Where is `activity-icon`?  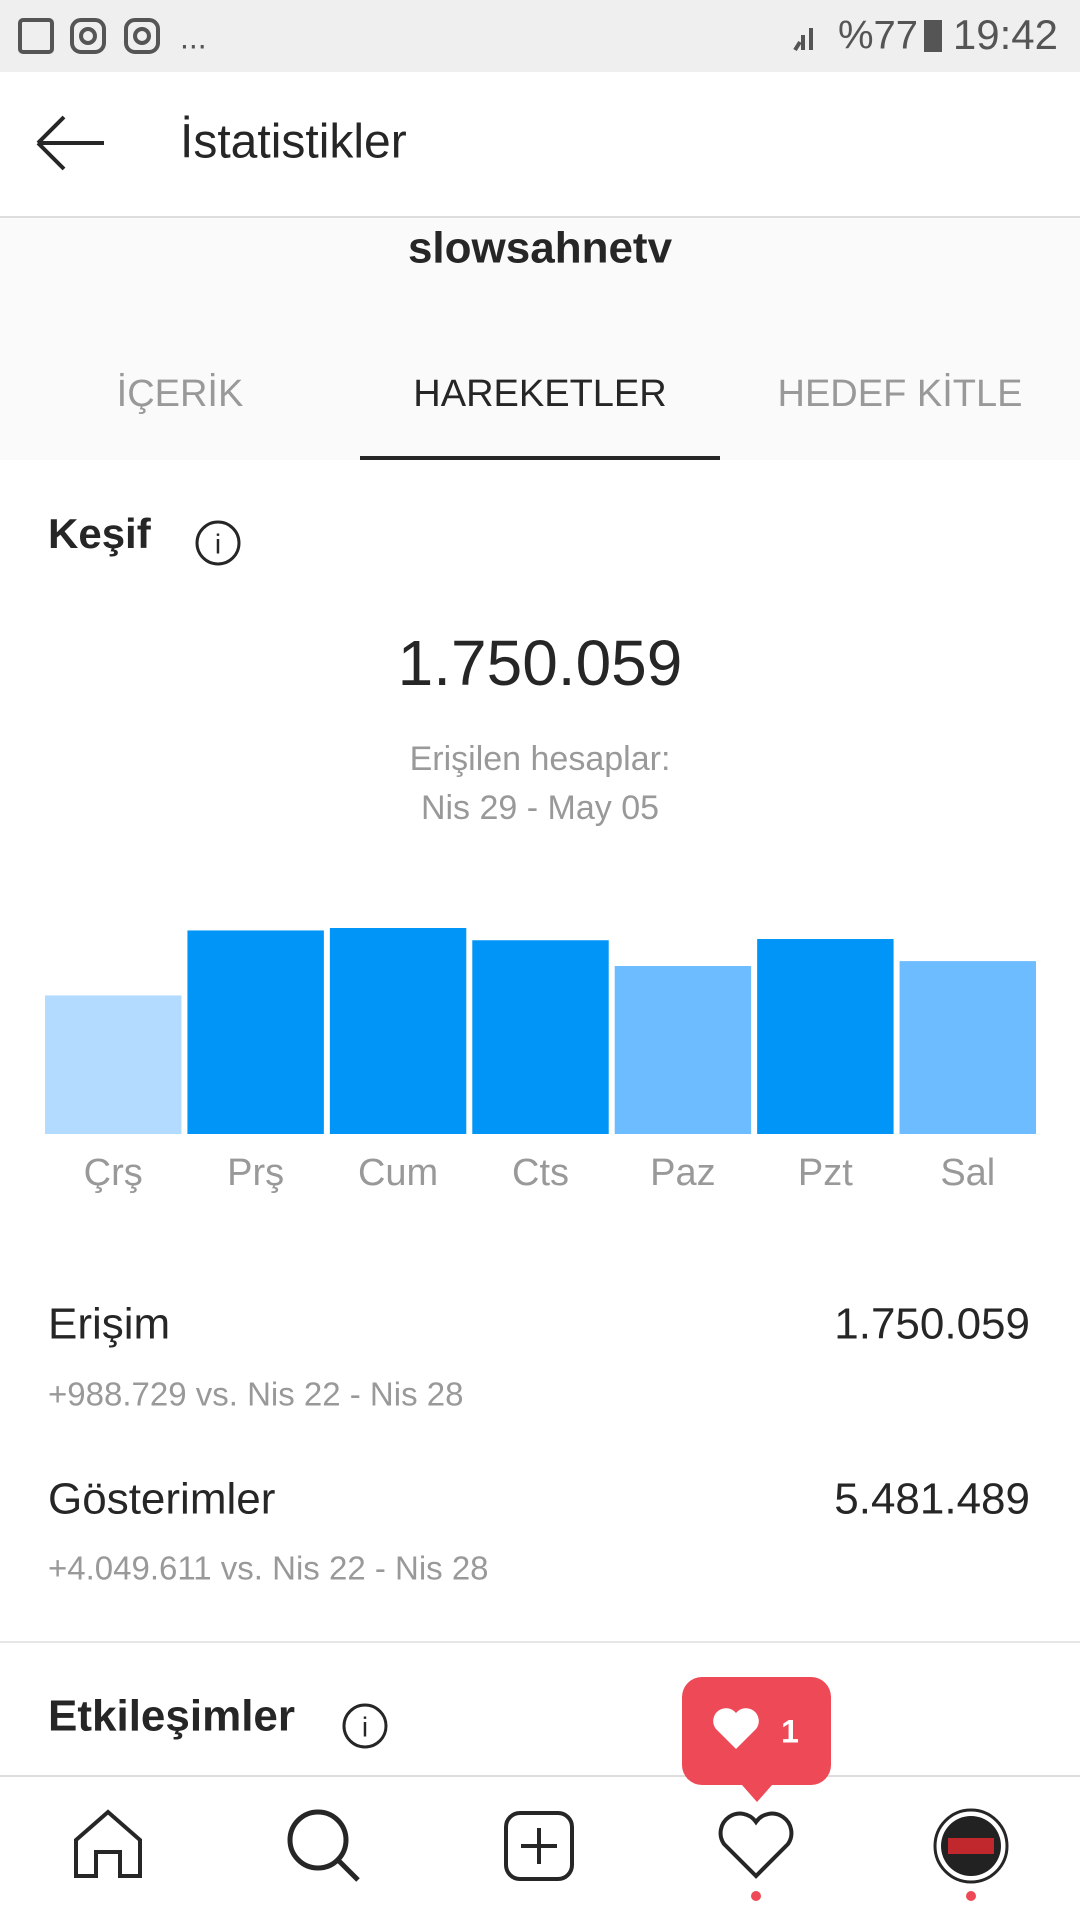
activity-icon is located at coordinates (756, 1845).